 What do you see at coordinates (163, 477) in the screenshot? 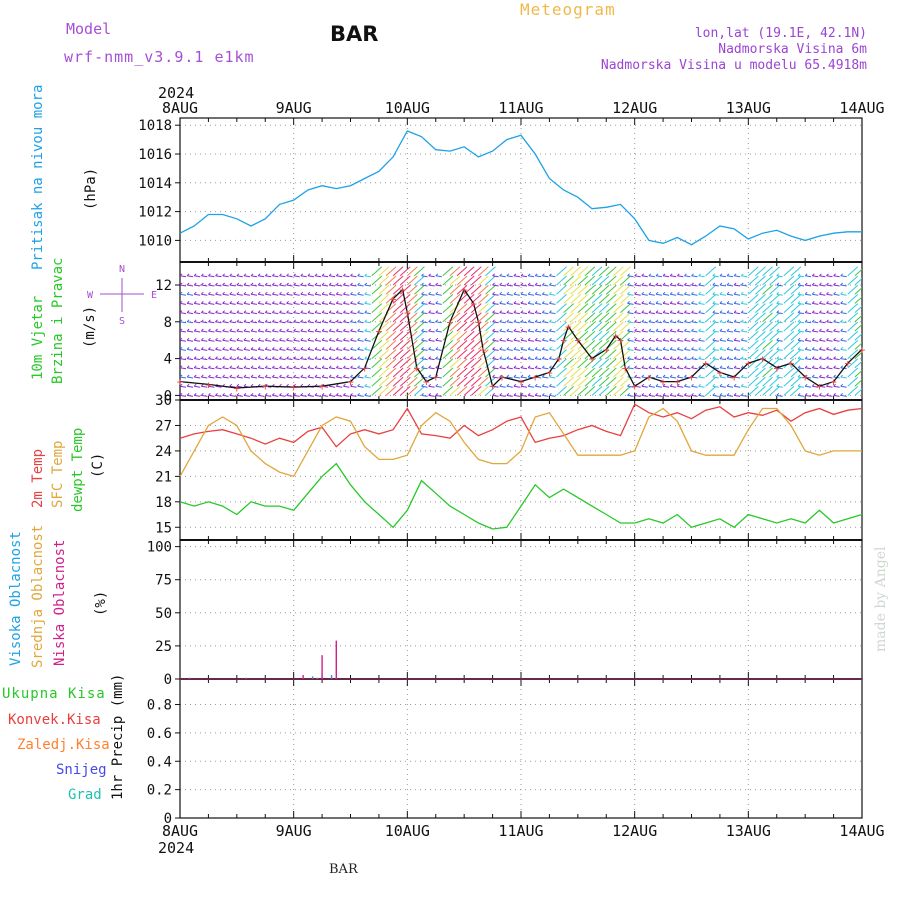
I see `y-tick-label: 21` at bounding box center [163, 477].